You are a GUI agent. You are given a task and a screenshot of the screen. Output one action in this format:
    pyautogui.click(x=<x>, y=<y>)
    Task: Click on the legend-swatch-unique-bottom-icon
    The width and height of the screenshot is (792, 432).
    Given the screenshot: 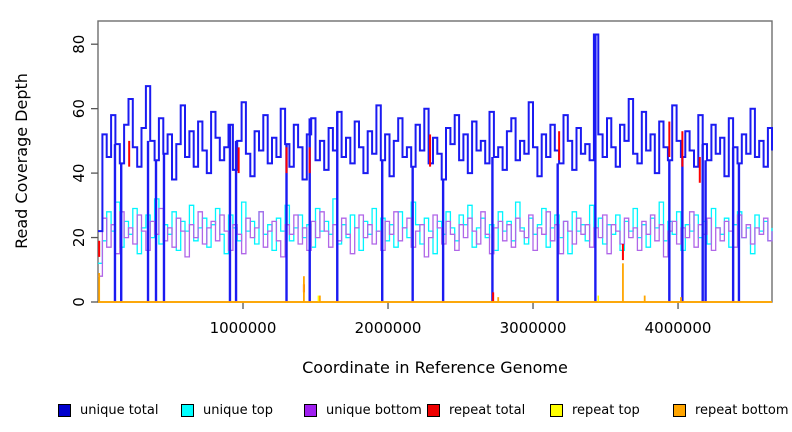 What is the action you would take?
    pyautogui.click(x=310, y=410)
    